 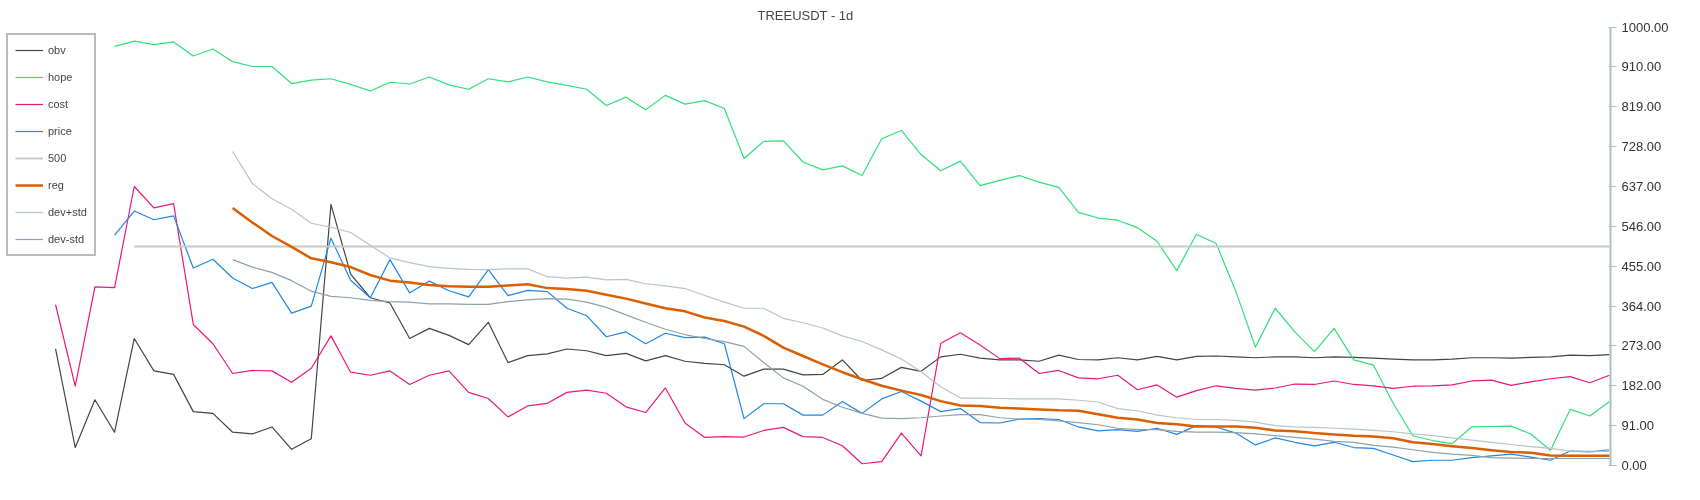 What do you see at coordinates (1641, 386) in the screenshot?
I see `y-tick-label: 182.00` at bounding box center [1641, 386].